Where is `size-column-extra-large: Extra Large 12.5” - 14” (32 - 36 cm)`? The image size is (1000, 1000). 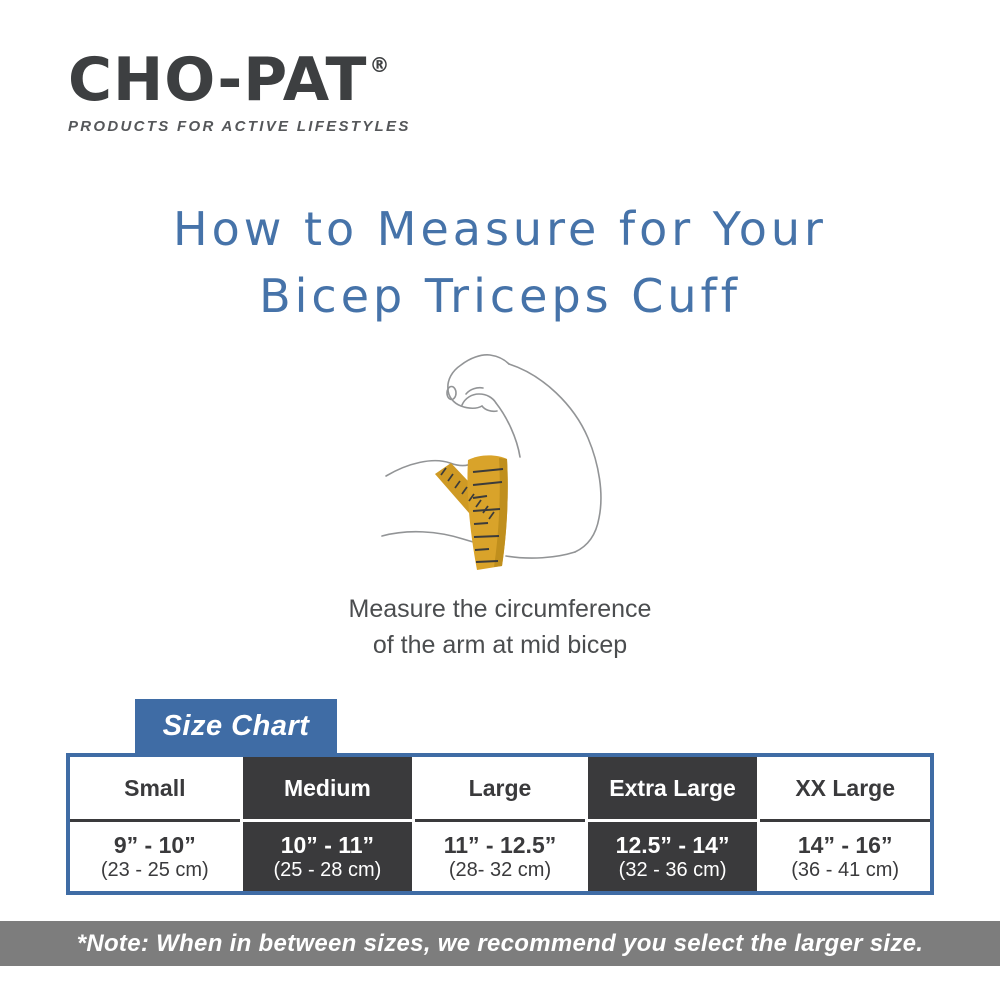 size-column-extra-large: Extra Large 12.5” - 14” (32 - 36 cm) is located at coordinates (672, 824).